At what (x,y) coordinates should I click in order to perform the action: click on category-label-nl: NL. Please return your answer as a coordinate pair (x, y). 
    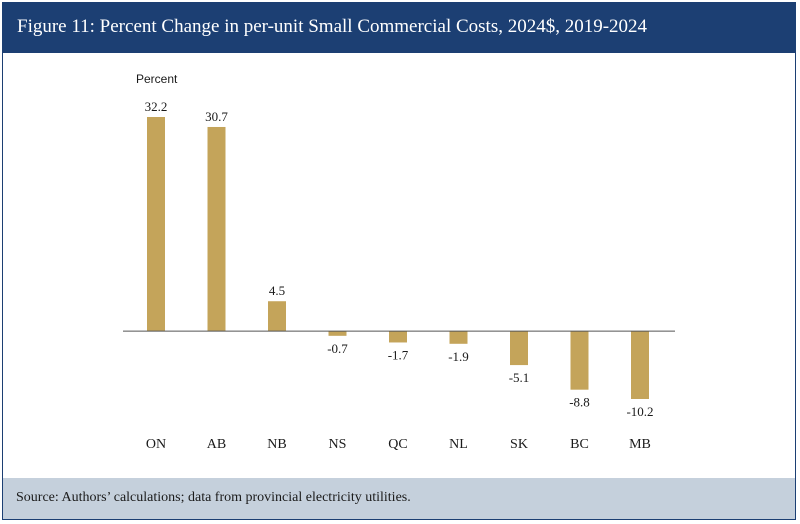
    Looking at the image, I should click on (458, 444).